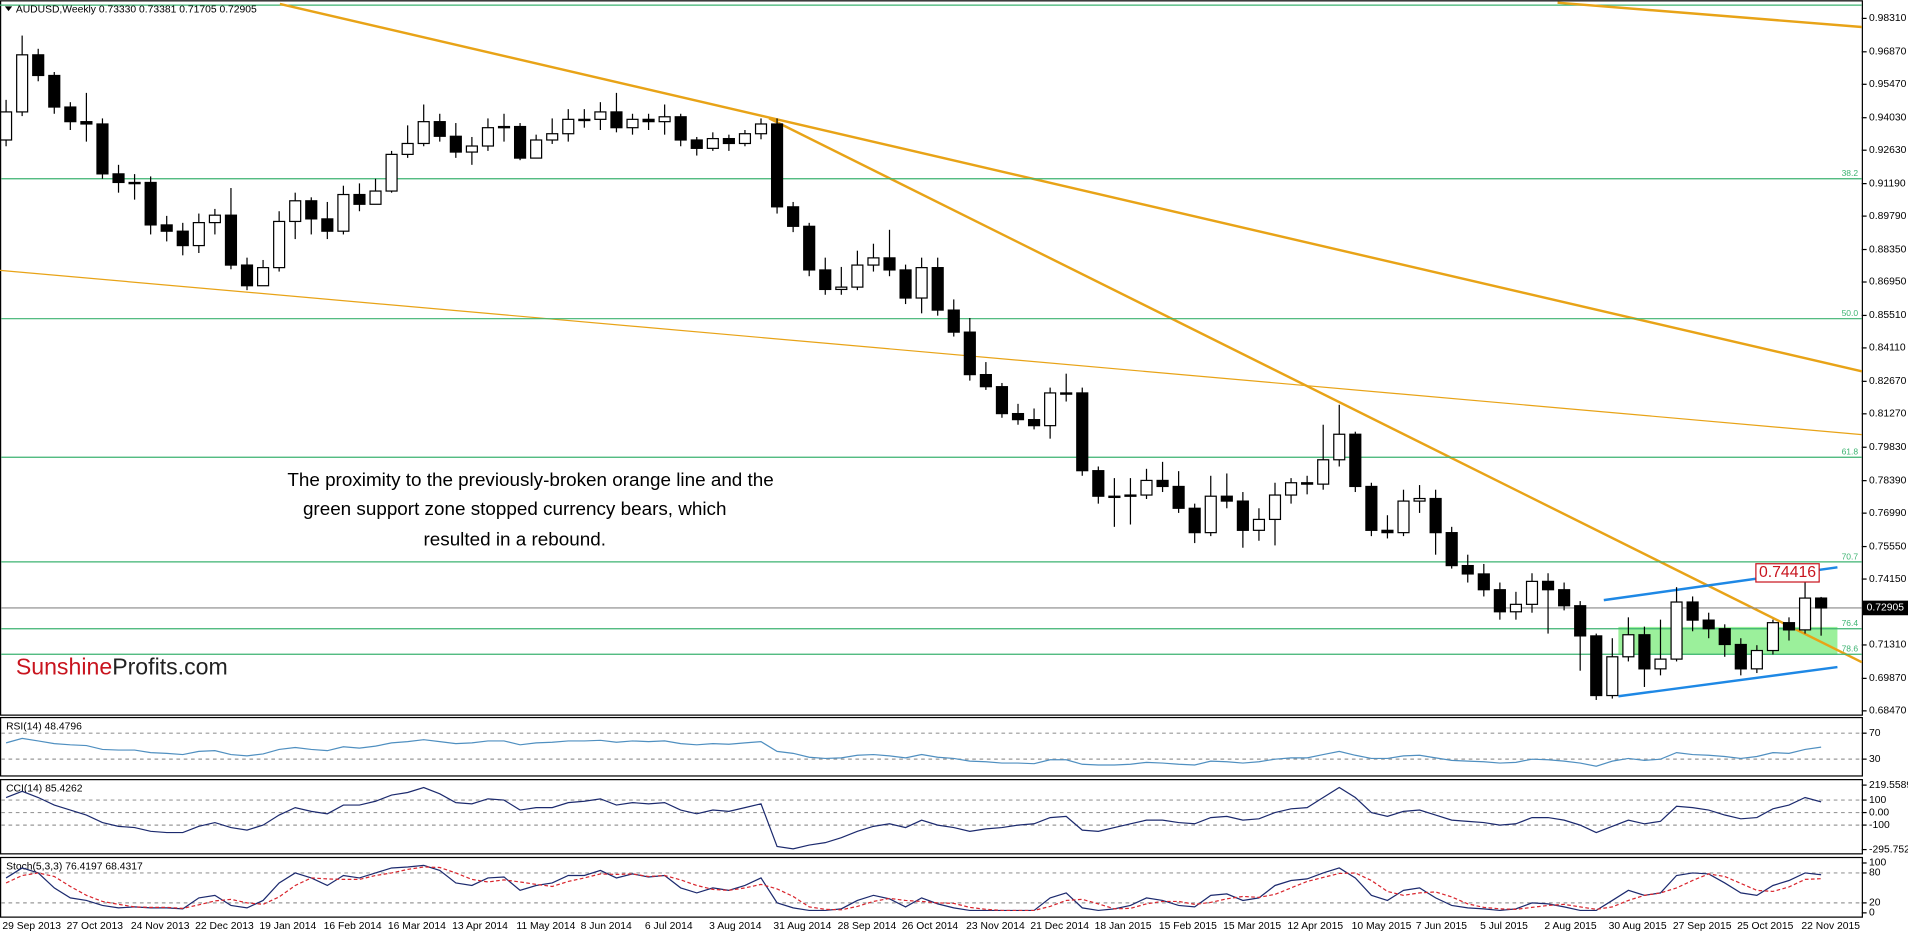 This screenshot has height=935, width=1908. I want to click on x-tick-label: 21 Dec 2014, so click(1059, 926).